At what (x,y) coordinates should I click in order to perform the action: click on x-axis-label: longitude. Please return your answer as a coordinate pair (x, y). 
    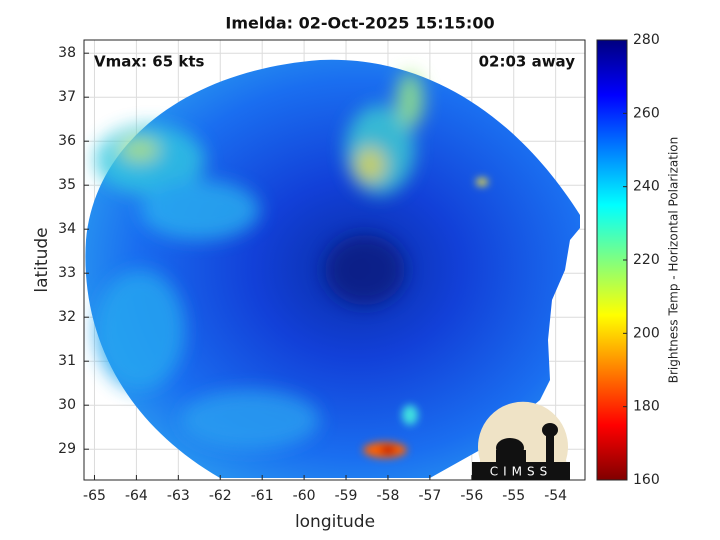
    Looking at the image, I should click on (335, 522).